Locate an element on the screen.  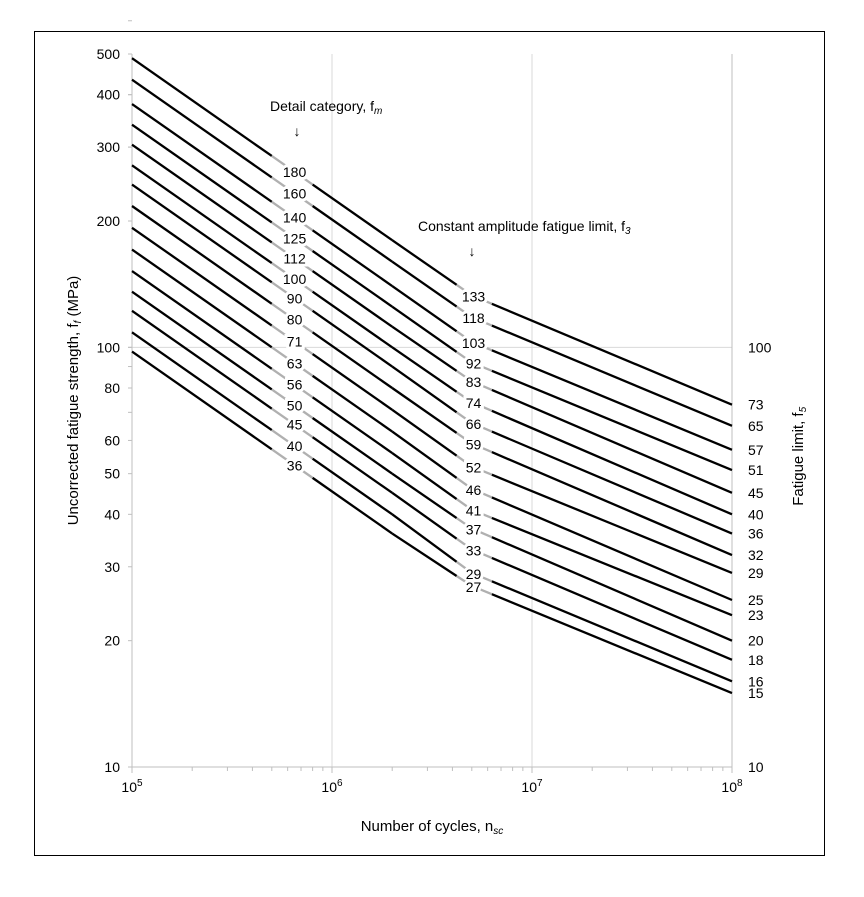
fatigue-limit-label: 23 is located at coordinates (756, 615).